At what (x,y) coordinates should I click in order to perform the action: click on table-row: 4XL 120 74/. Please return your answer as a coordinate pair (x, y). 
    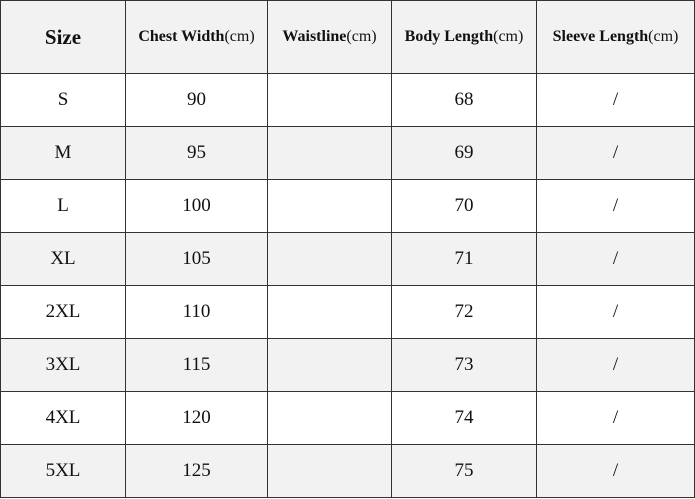
    Looking at the image, I should click on (347, 418).